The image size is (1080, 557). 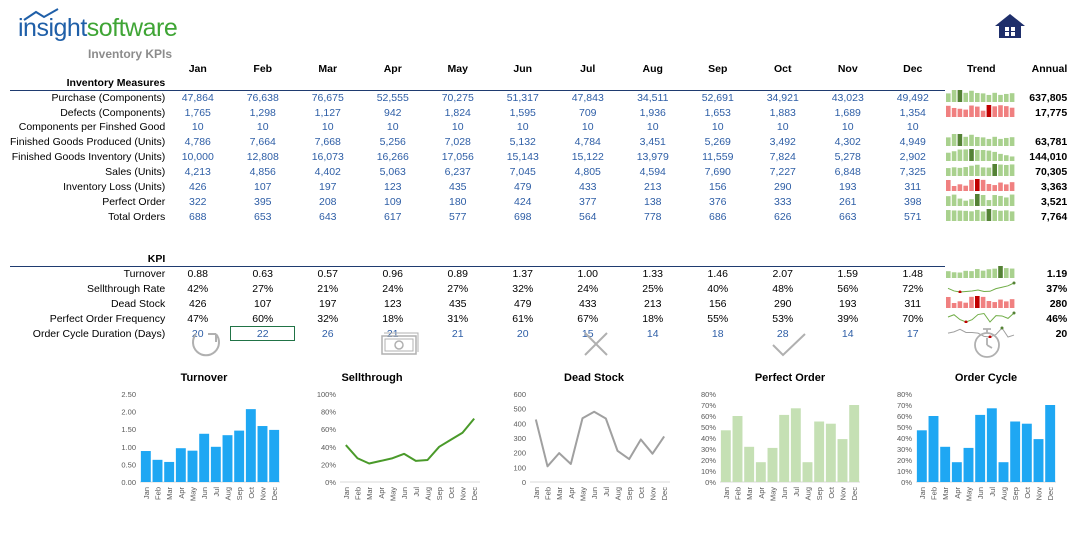 I want to click on value-cell: 208, so click(x=327, y=201).